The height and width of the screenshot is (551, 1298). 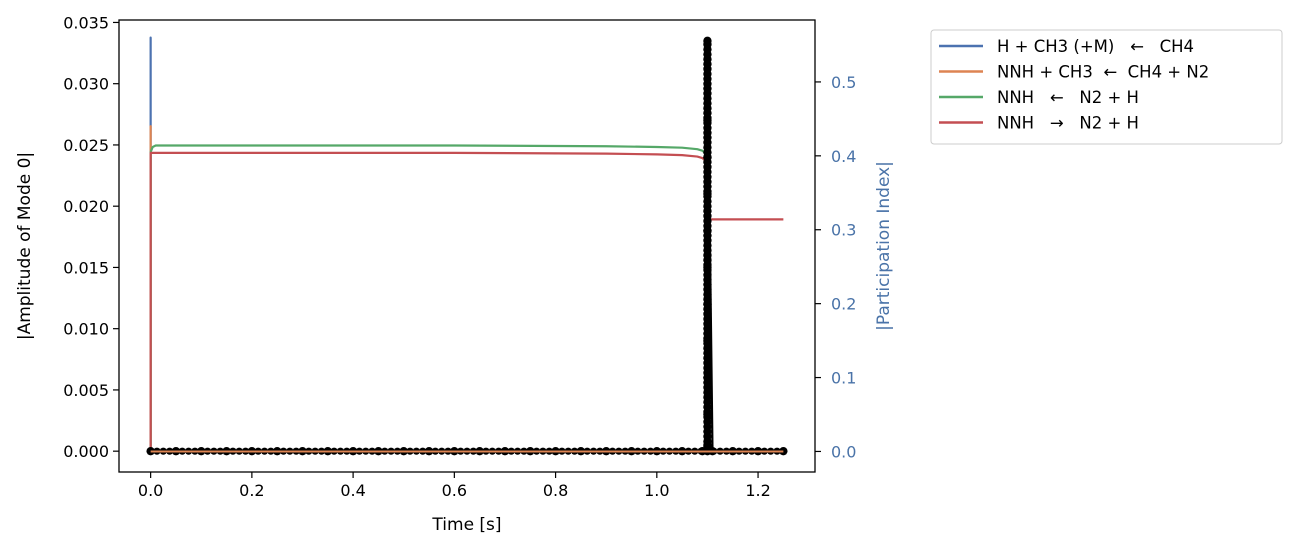 I want to click on y-right-tick-label: 0.4, so click(x=843, y=156).